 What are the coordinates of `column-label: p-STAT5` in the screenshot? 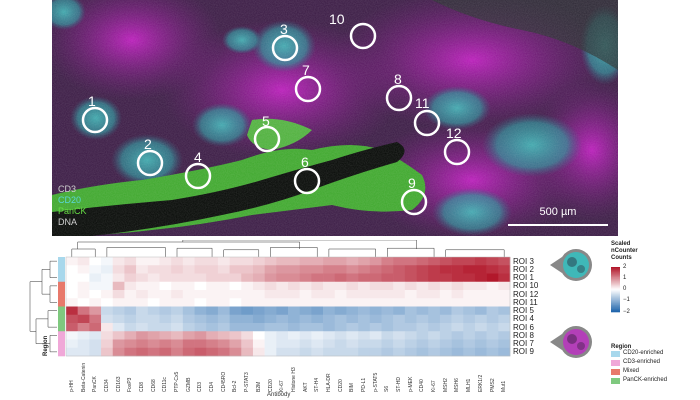 It's located at (375, 382).